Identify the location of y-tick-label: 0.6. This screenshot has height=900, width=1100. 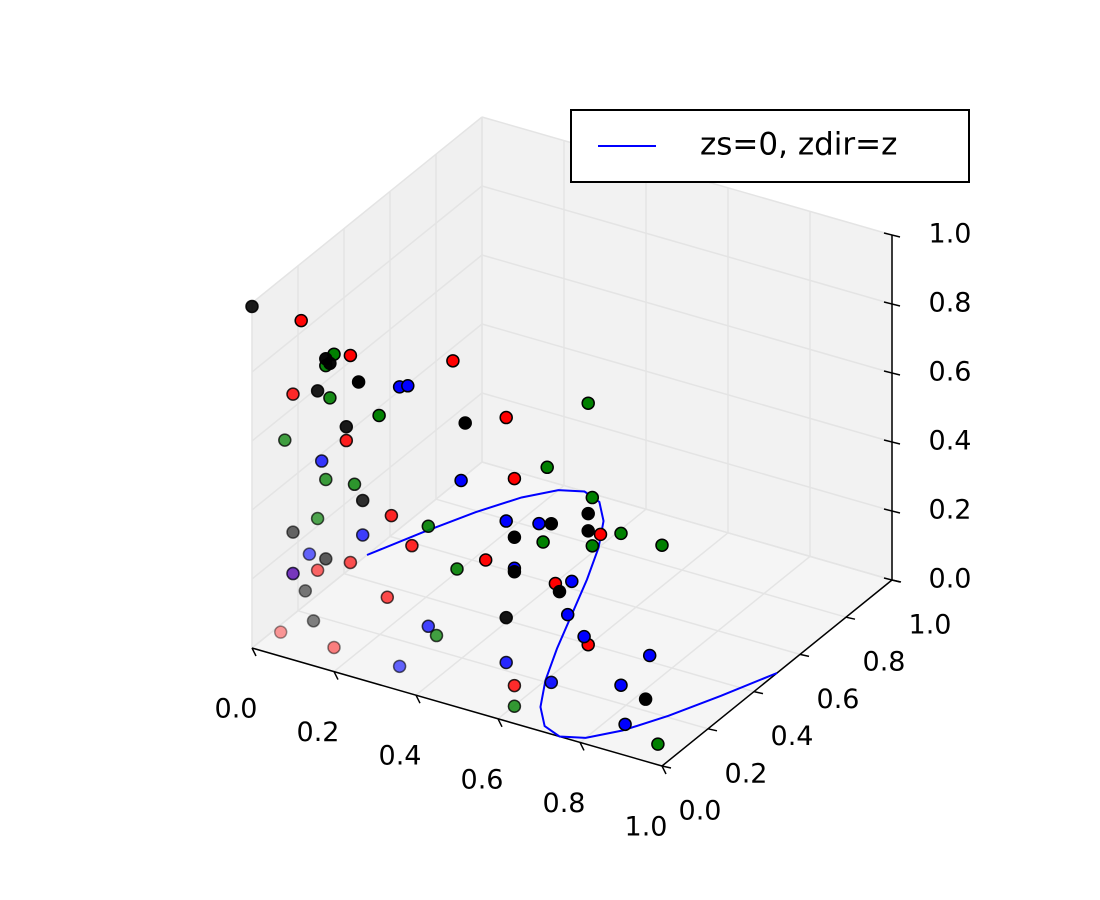
(838, 699).